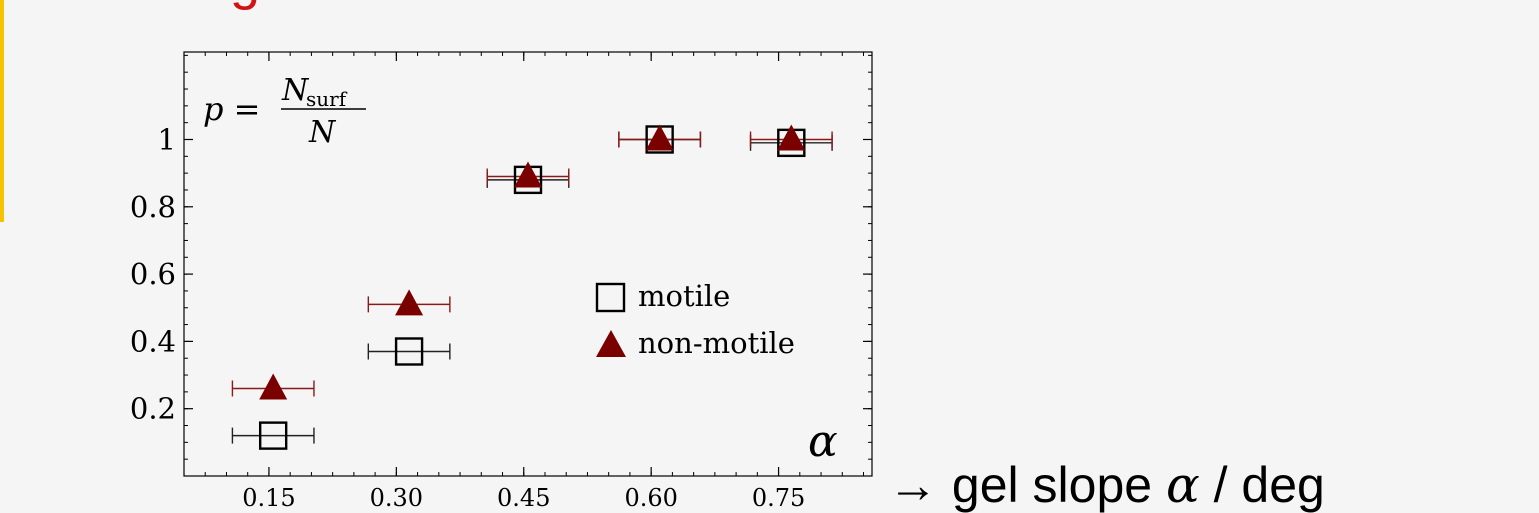 This screenshot has width=1539, height=513. I want to click on alpha-symbol-label: α, so click(823, 441).